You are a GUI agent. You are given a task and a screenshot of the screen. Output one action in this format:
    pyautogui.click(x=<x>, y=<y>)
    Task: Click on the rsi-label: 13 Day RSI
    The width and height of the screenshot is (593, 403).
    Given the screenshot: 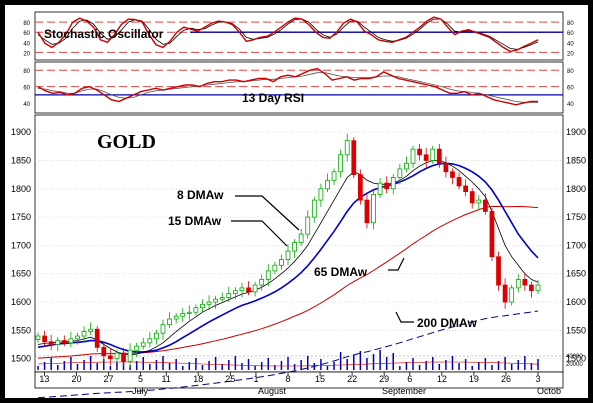 What is the action you would take?
    pyautogui.click(x=273, y=98)
    